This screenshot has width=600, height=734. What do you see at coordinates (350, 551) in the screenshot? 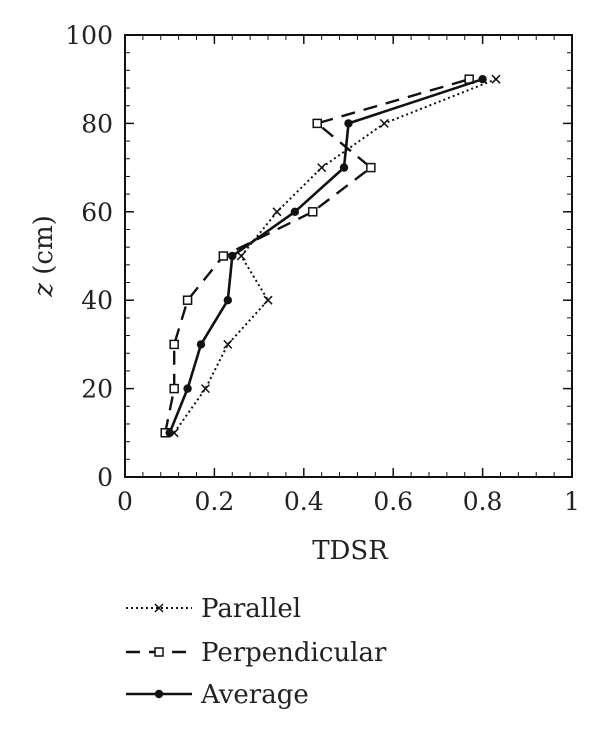
I see `x-axis-label: TDSR` at bounding box center [350, 551].